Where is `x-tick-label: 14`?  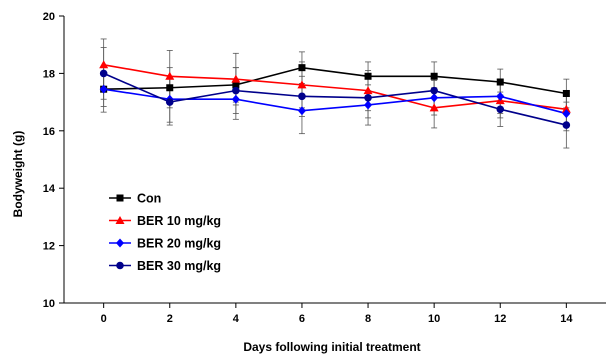 x-tick-label: 14 is located at coordinates (566, 319).